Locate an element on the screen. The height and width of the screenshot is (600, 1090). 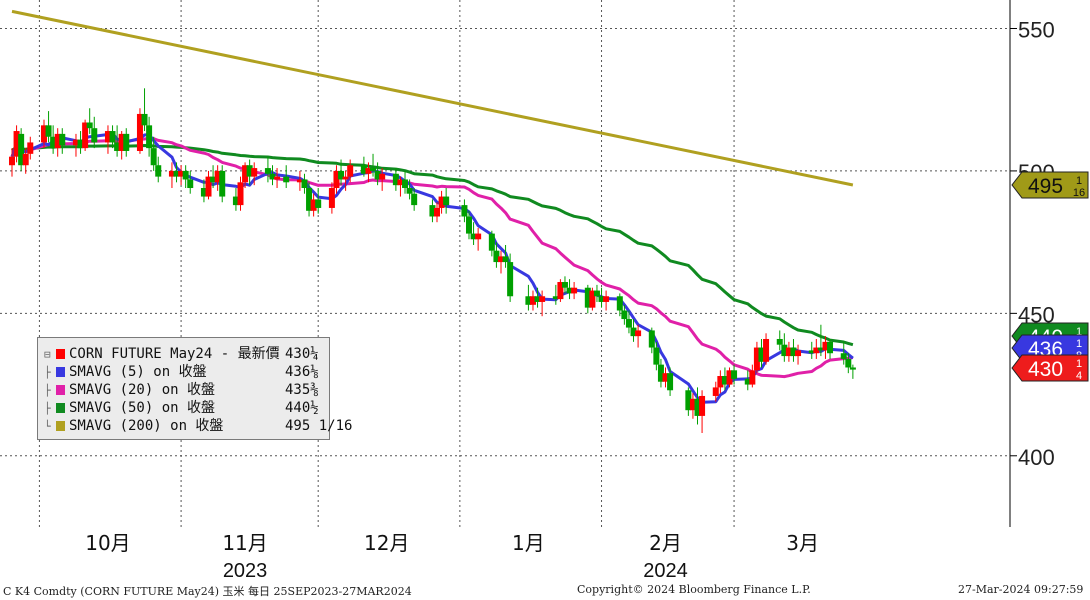
collapse-icon: ⊟ is located at coordinates (47, 354).